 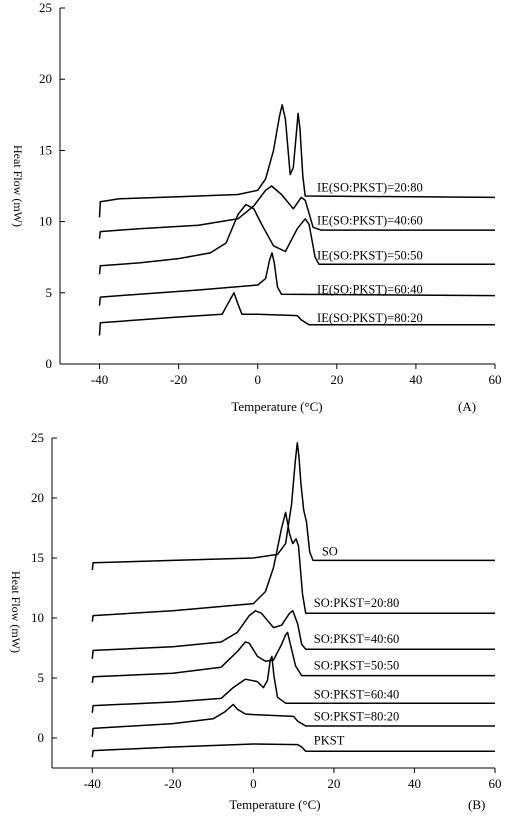 What do you see at coordinates (357, 666) in the screenshot?
I see `series-label: SO:PKST=50:50` at bounding box center [357, 666].